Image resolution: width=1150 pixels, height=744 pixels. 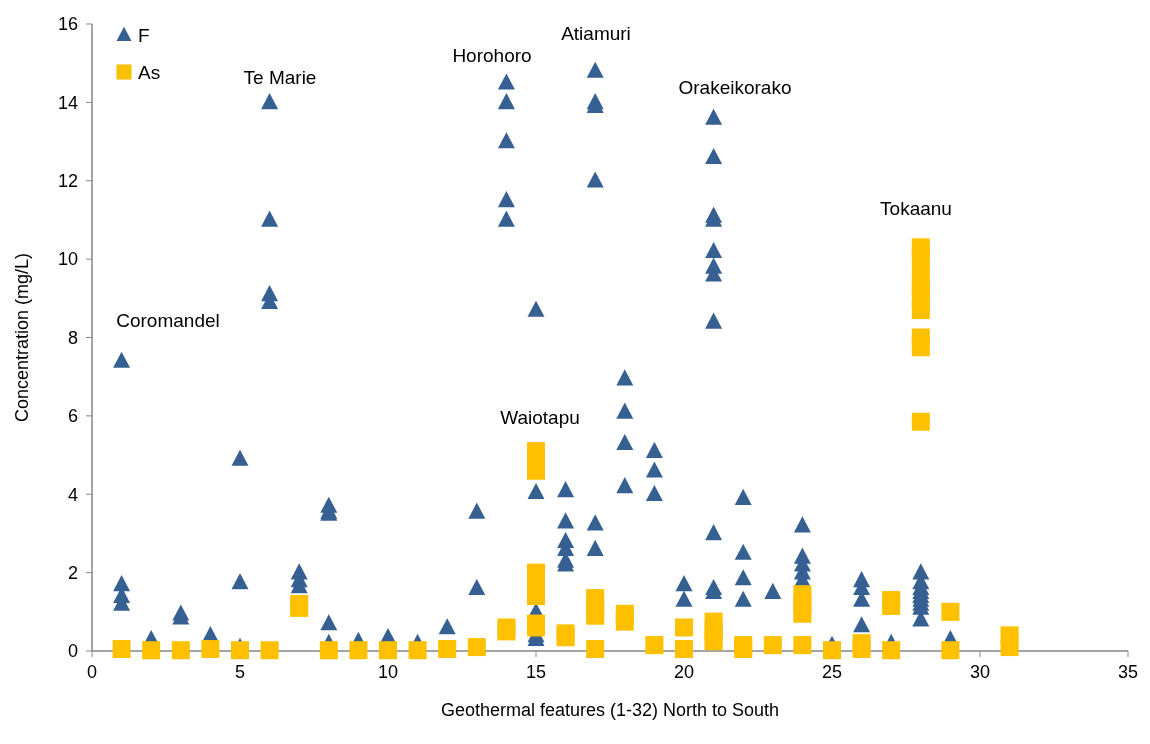 I want to click on y-tick-label: 14, so click(x=67, y=102).